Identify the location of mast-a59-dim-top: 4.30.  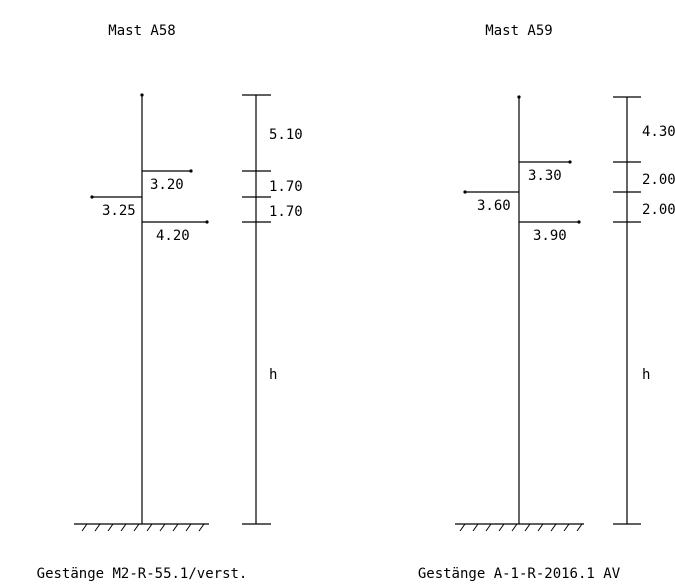
(658, 132).